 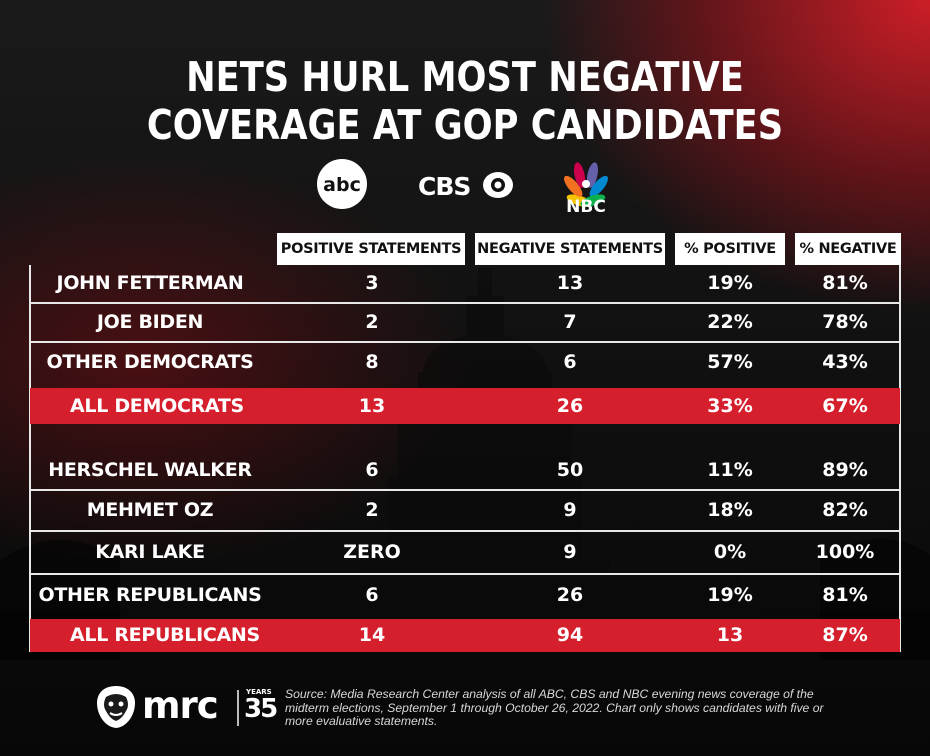 What do you see at coordinates (730, 322) in the screenshot?
I see `row-pct-positive: 22%` at bounding box center [730, 322].